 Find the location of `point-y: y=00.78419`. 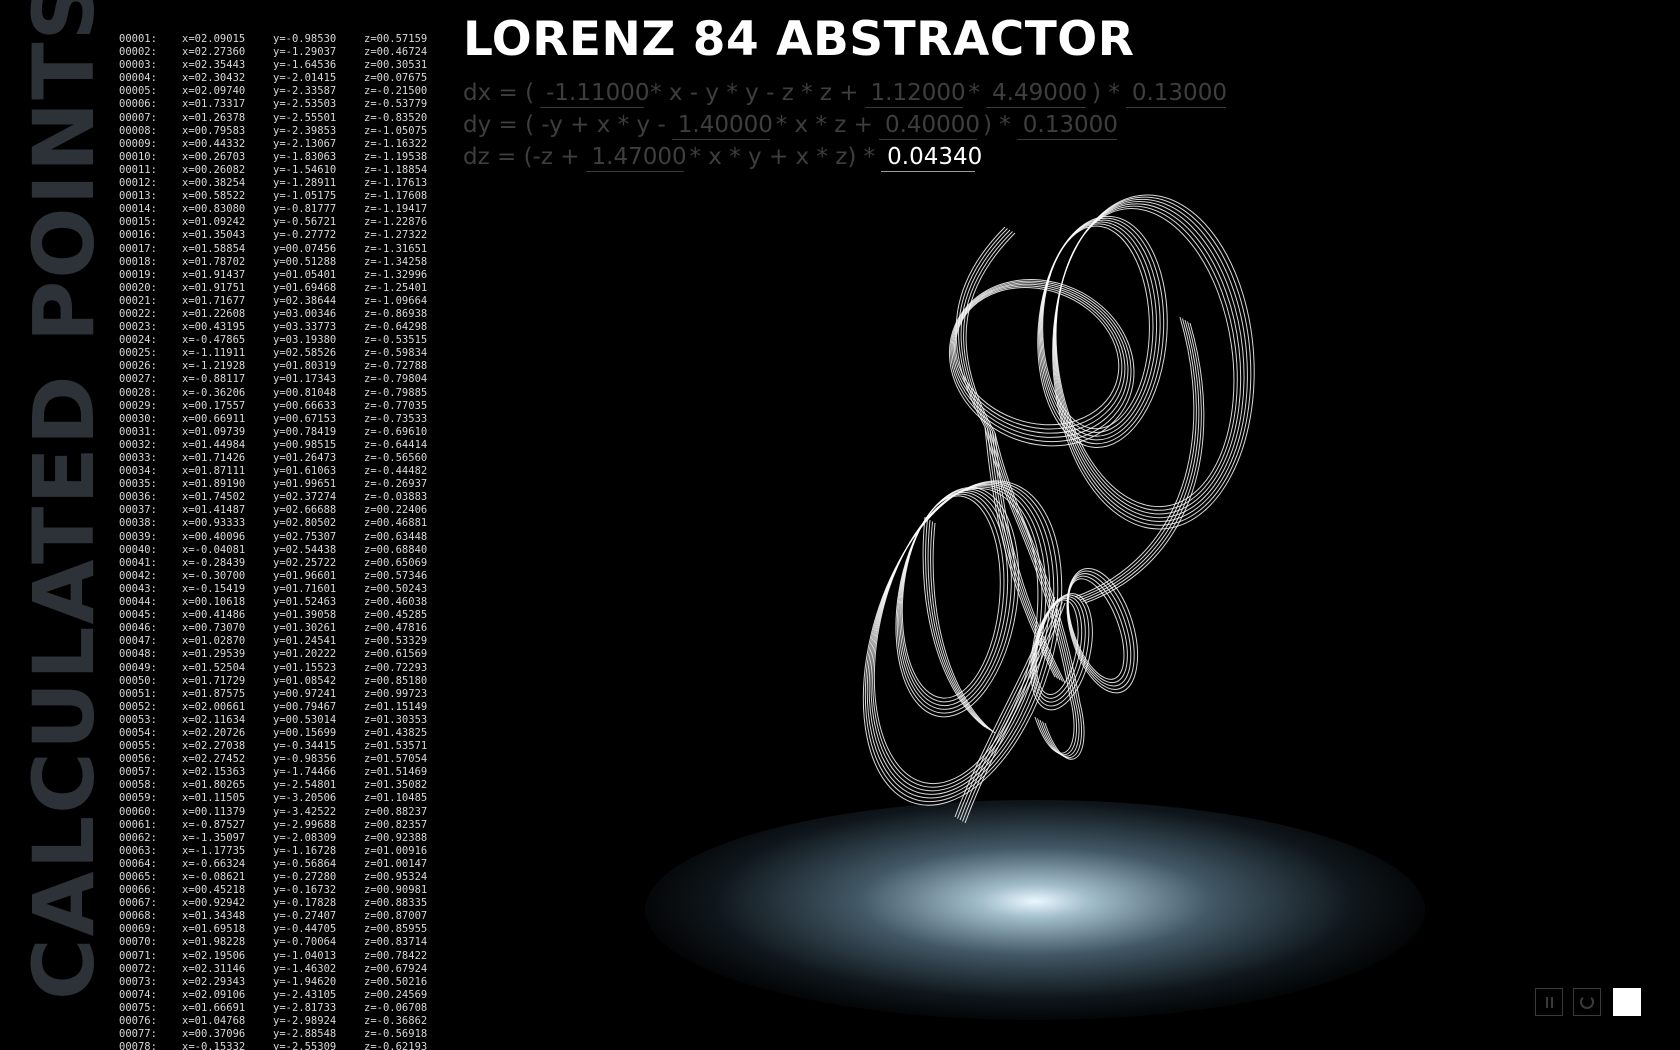

point-y: y=00.78419 is located at coordinates (305, 431).